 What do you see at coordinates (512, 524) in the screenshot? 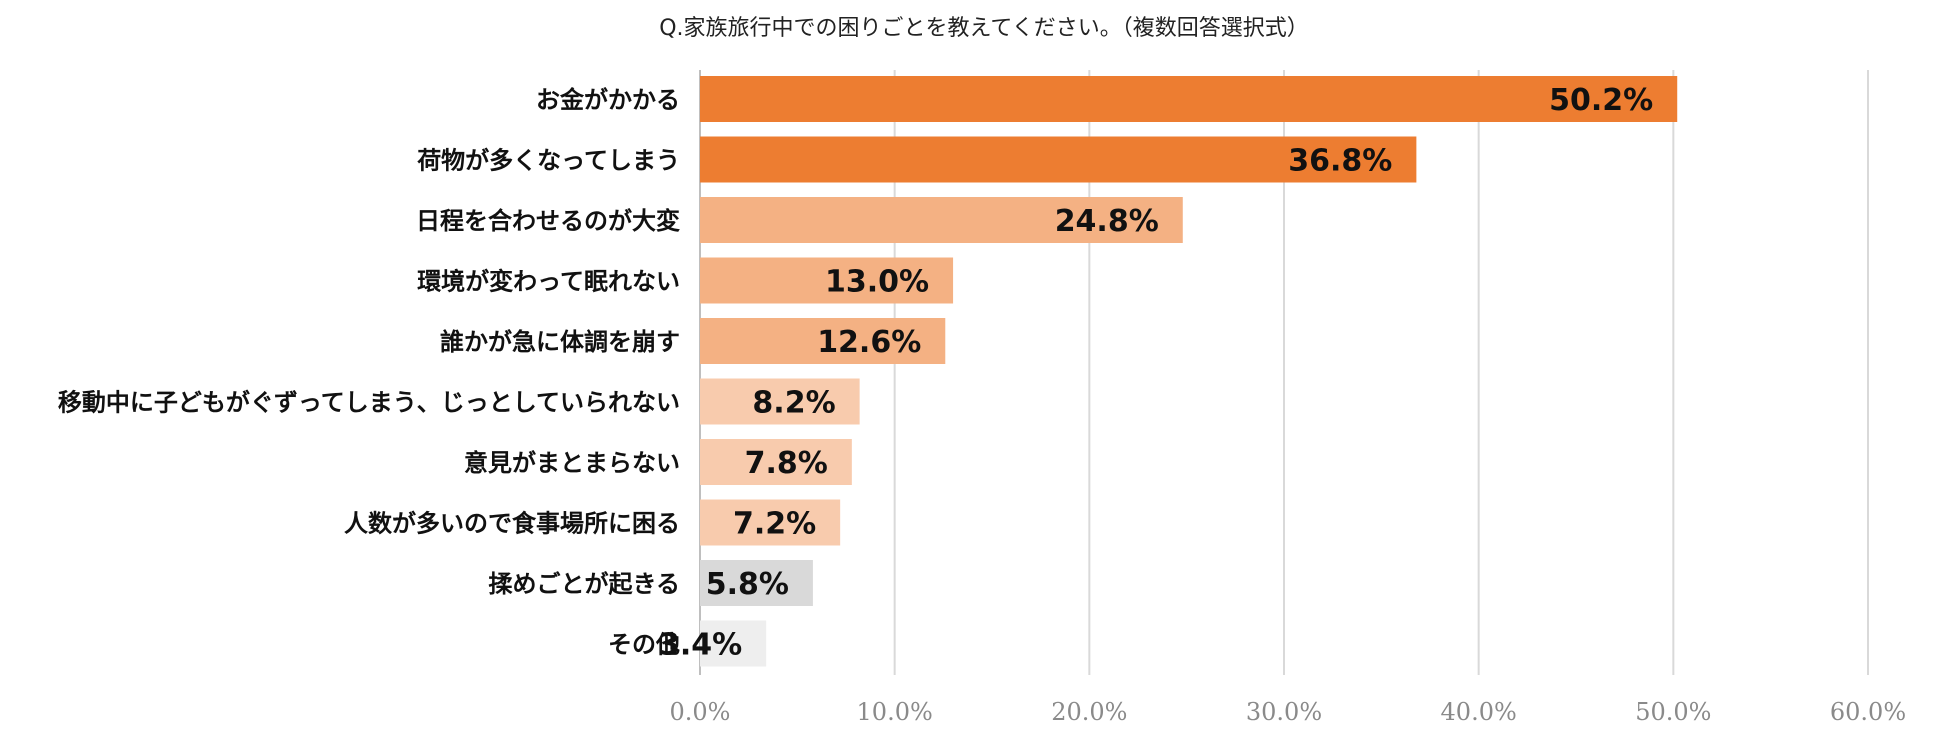
I see `category-label: 人数が多いので食事場所に困る` at bounding box center [512, 524].